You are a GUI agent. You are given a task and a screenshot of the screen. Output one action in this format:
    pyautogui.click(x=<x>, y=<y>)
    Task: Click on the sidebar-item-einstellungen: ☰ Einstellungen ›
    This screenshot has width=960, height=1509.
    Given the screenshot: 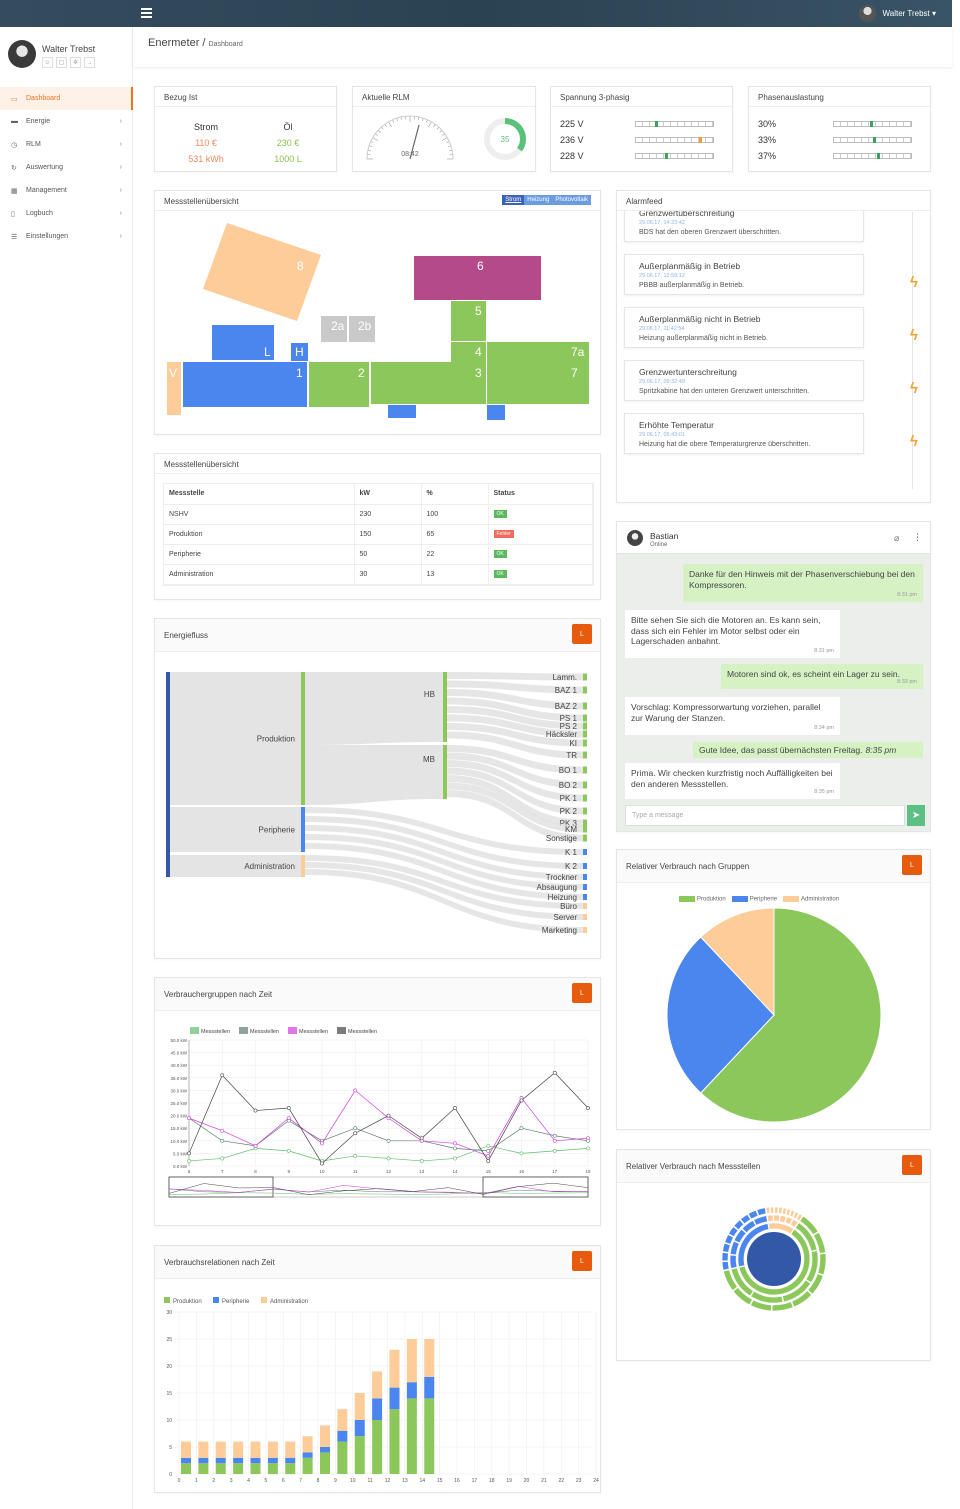 What is the action you would take?
    pyautogui.click(x=66, y=236)
    